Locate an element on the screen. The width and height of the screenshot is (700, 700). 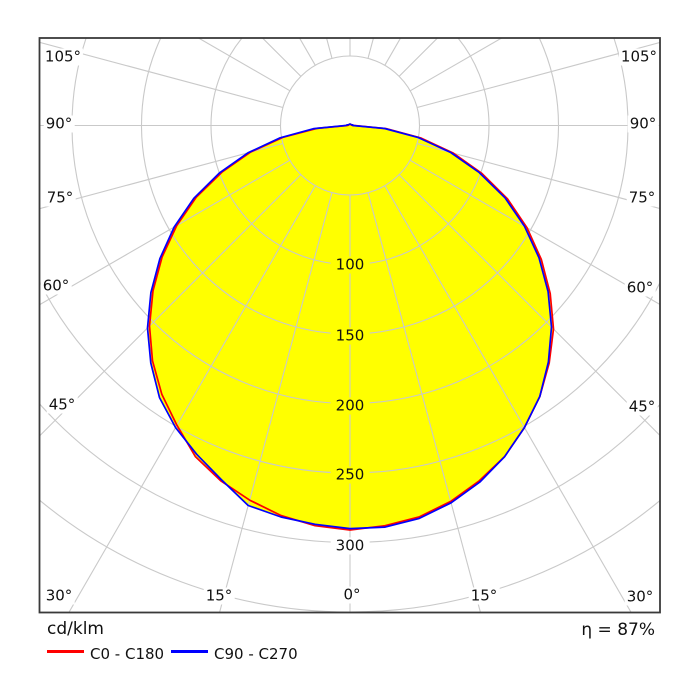
radial-tick-150: 150 is located at coordinates (350, 336).